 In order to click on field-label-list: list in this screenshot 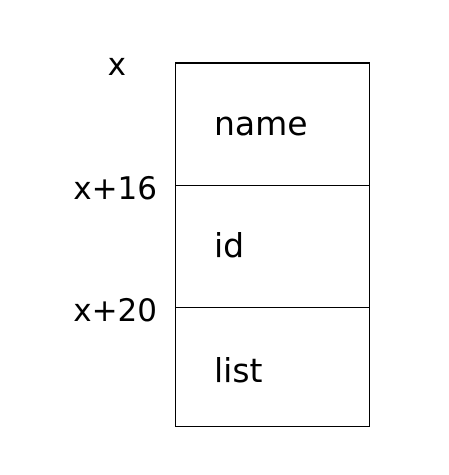, I will do `click(238, 370)`.